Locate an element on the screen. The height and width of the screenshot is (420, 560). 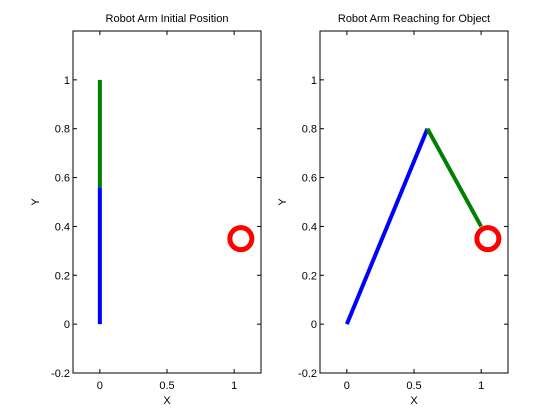
chart-title: Robot Arm Reaching for Object is located at coordinates (414, 19).